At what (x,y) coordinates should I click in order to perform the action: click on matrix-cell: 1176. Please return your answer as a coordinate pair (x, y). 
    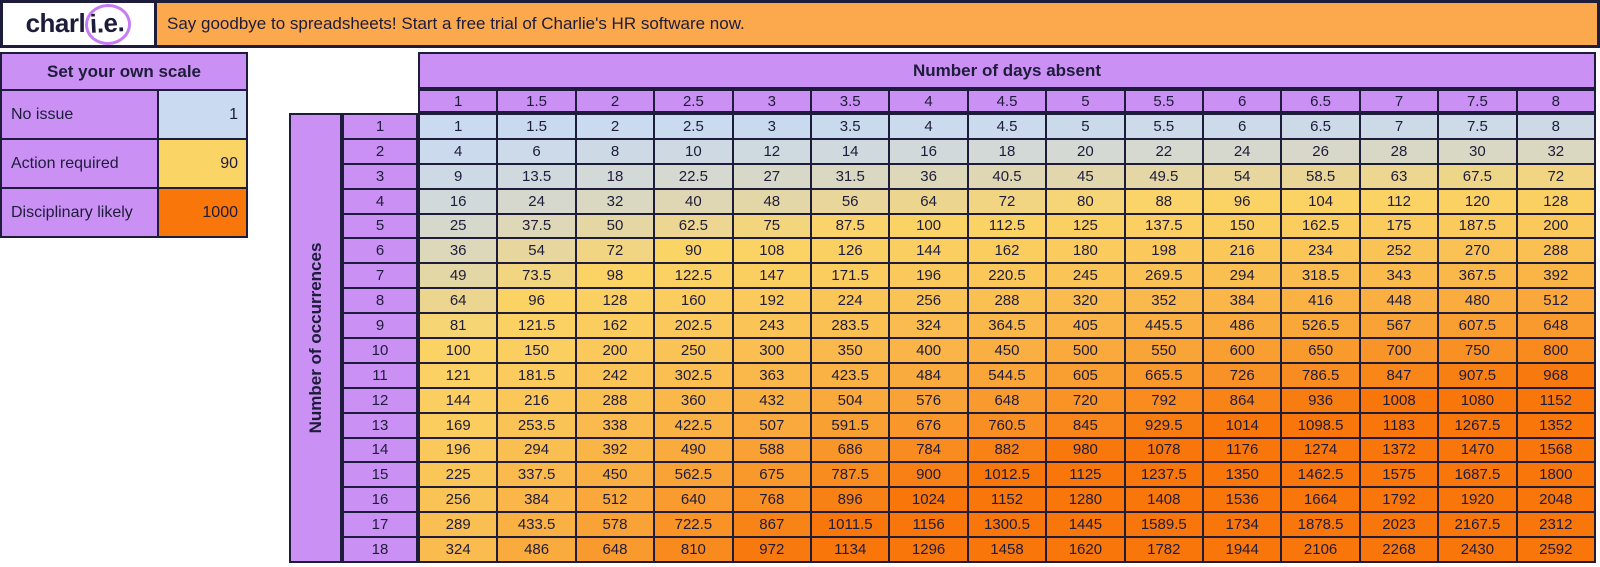
    Looking at the image, I should click on (1242, 450).